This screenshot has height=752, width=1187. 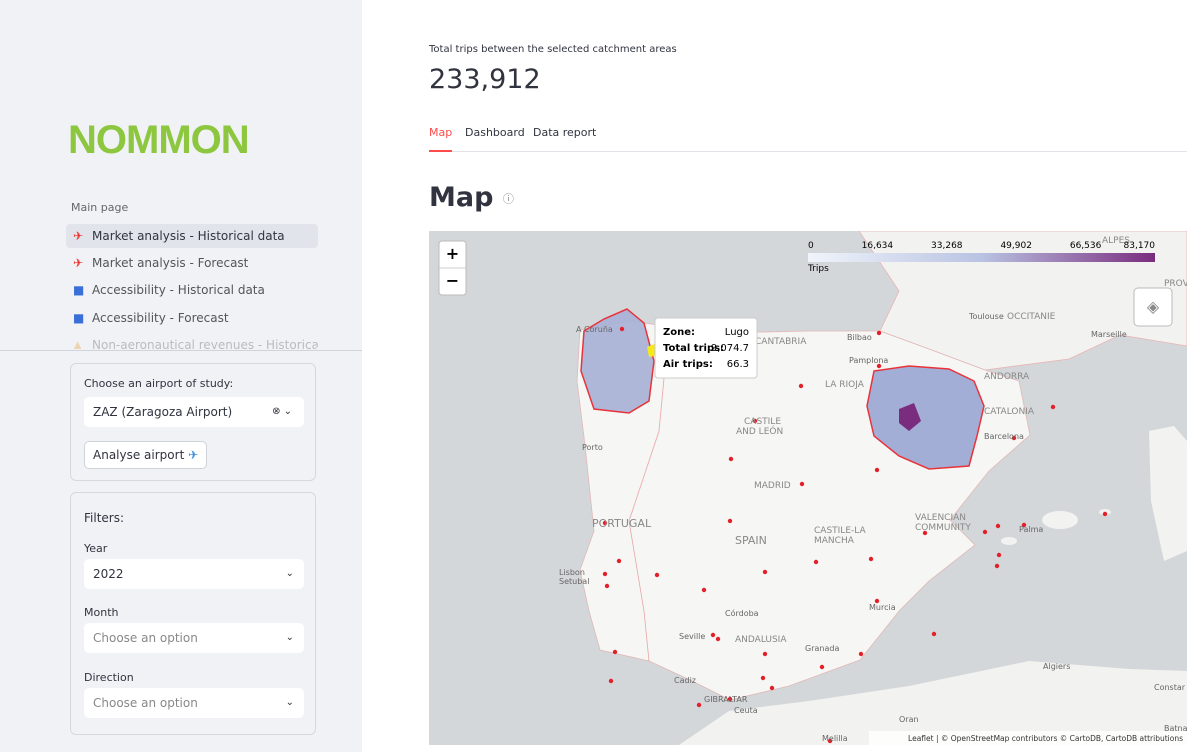 I want to click on select-icons: ⊗ ⌄, so click(x=282, y=411).